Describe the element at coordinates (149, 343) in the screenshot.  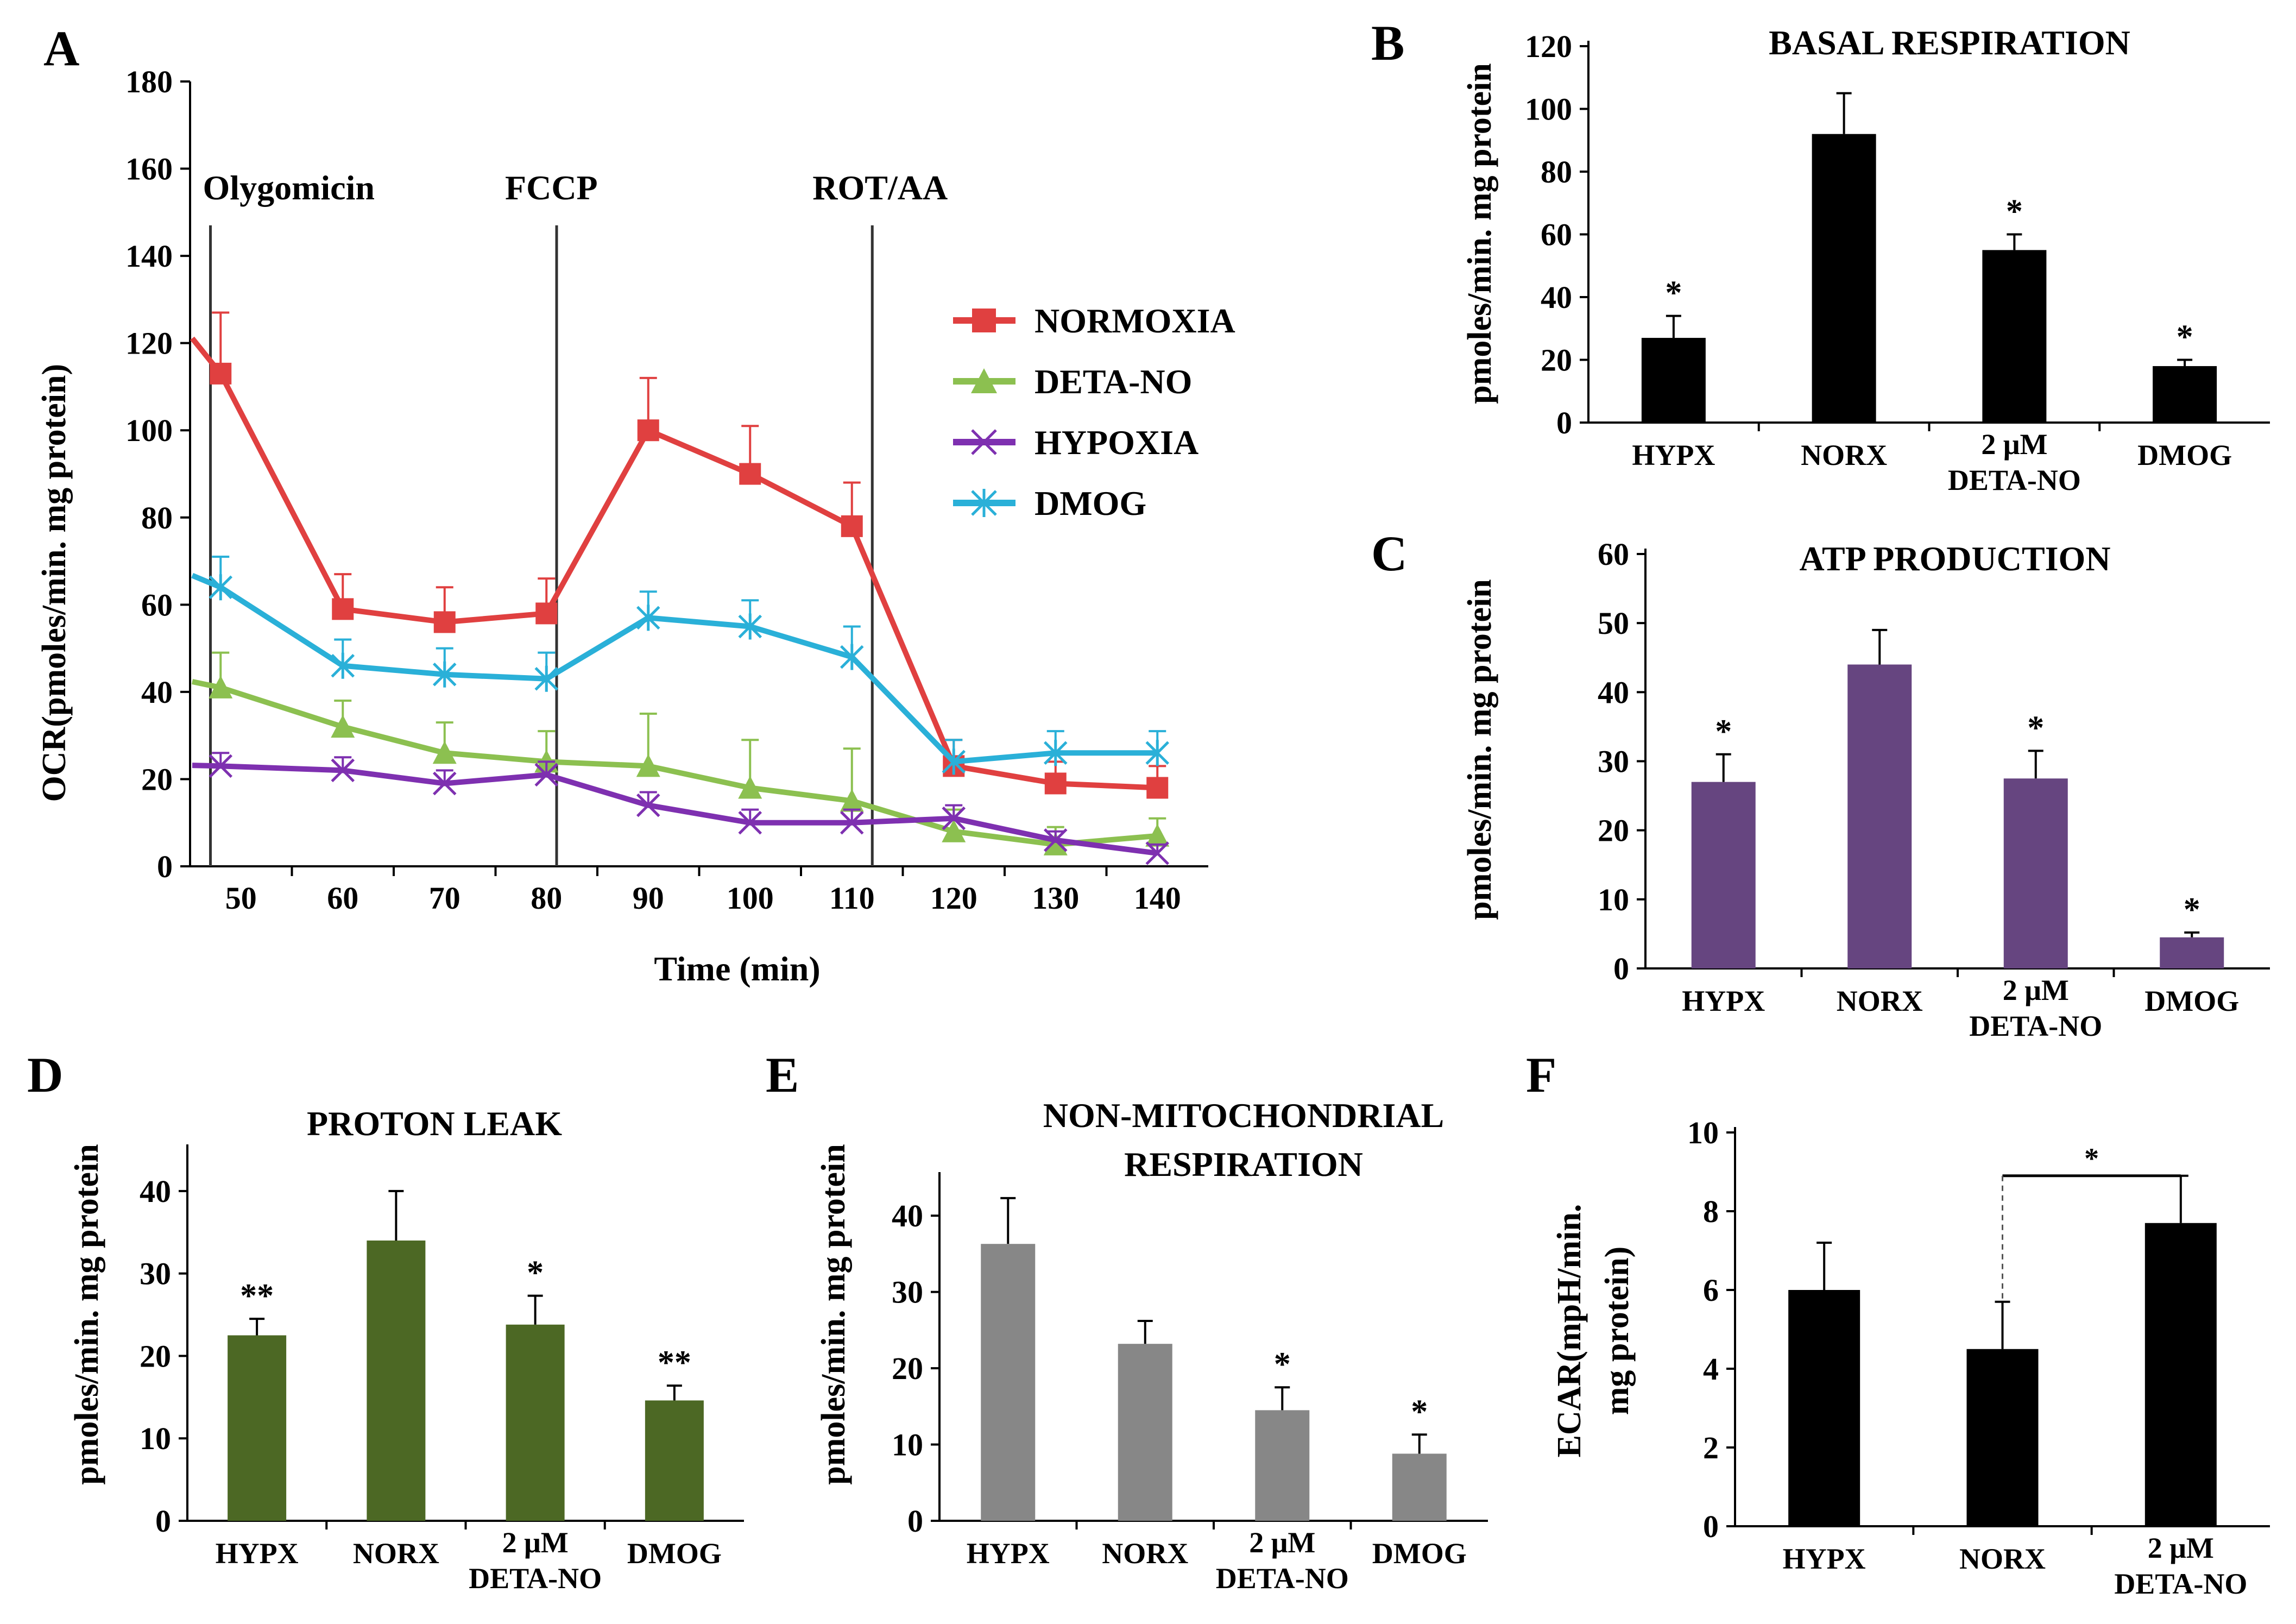
I see `y-tick-label: 120` at that location.